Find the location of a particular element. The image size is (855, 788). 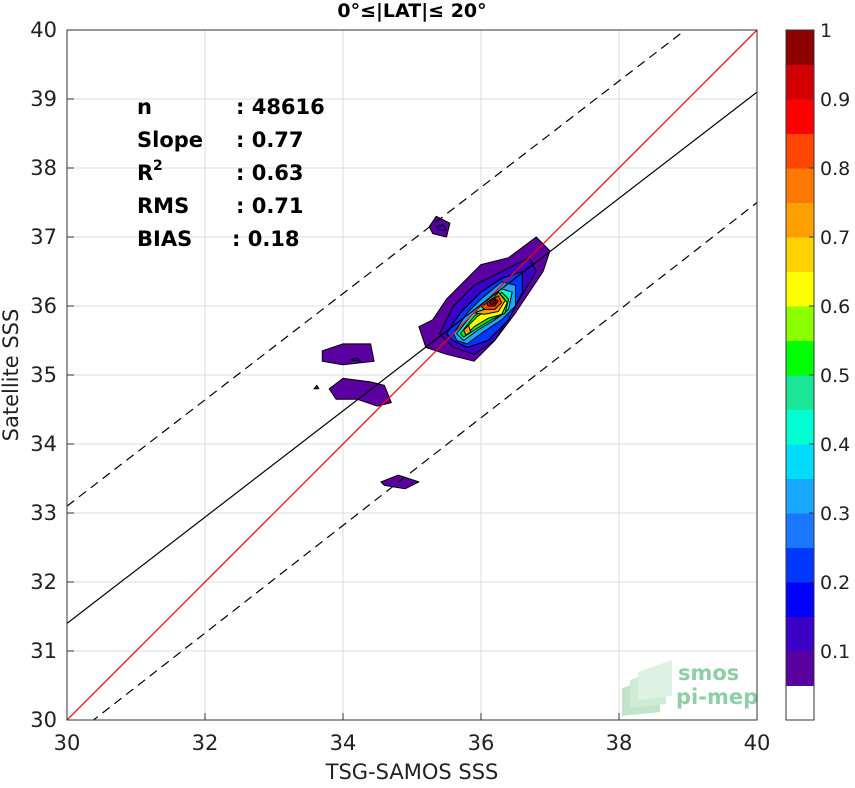

y-tick-label: 39 is located at coordinates (43, 99).